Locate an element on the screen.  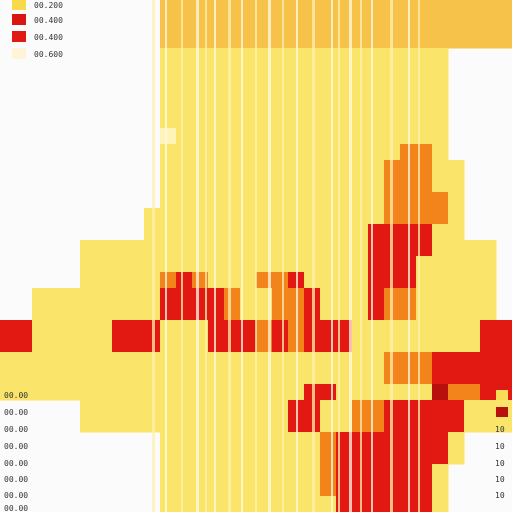
colorbar-tick-label: 10 is located at coordinates (500, 429).